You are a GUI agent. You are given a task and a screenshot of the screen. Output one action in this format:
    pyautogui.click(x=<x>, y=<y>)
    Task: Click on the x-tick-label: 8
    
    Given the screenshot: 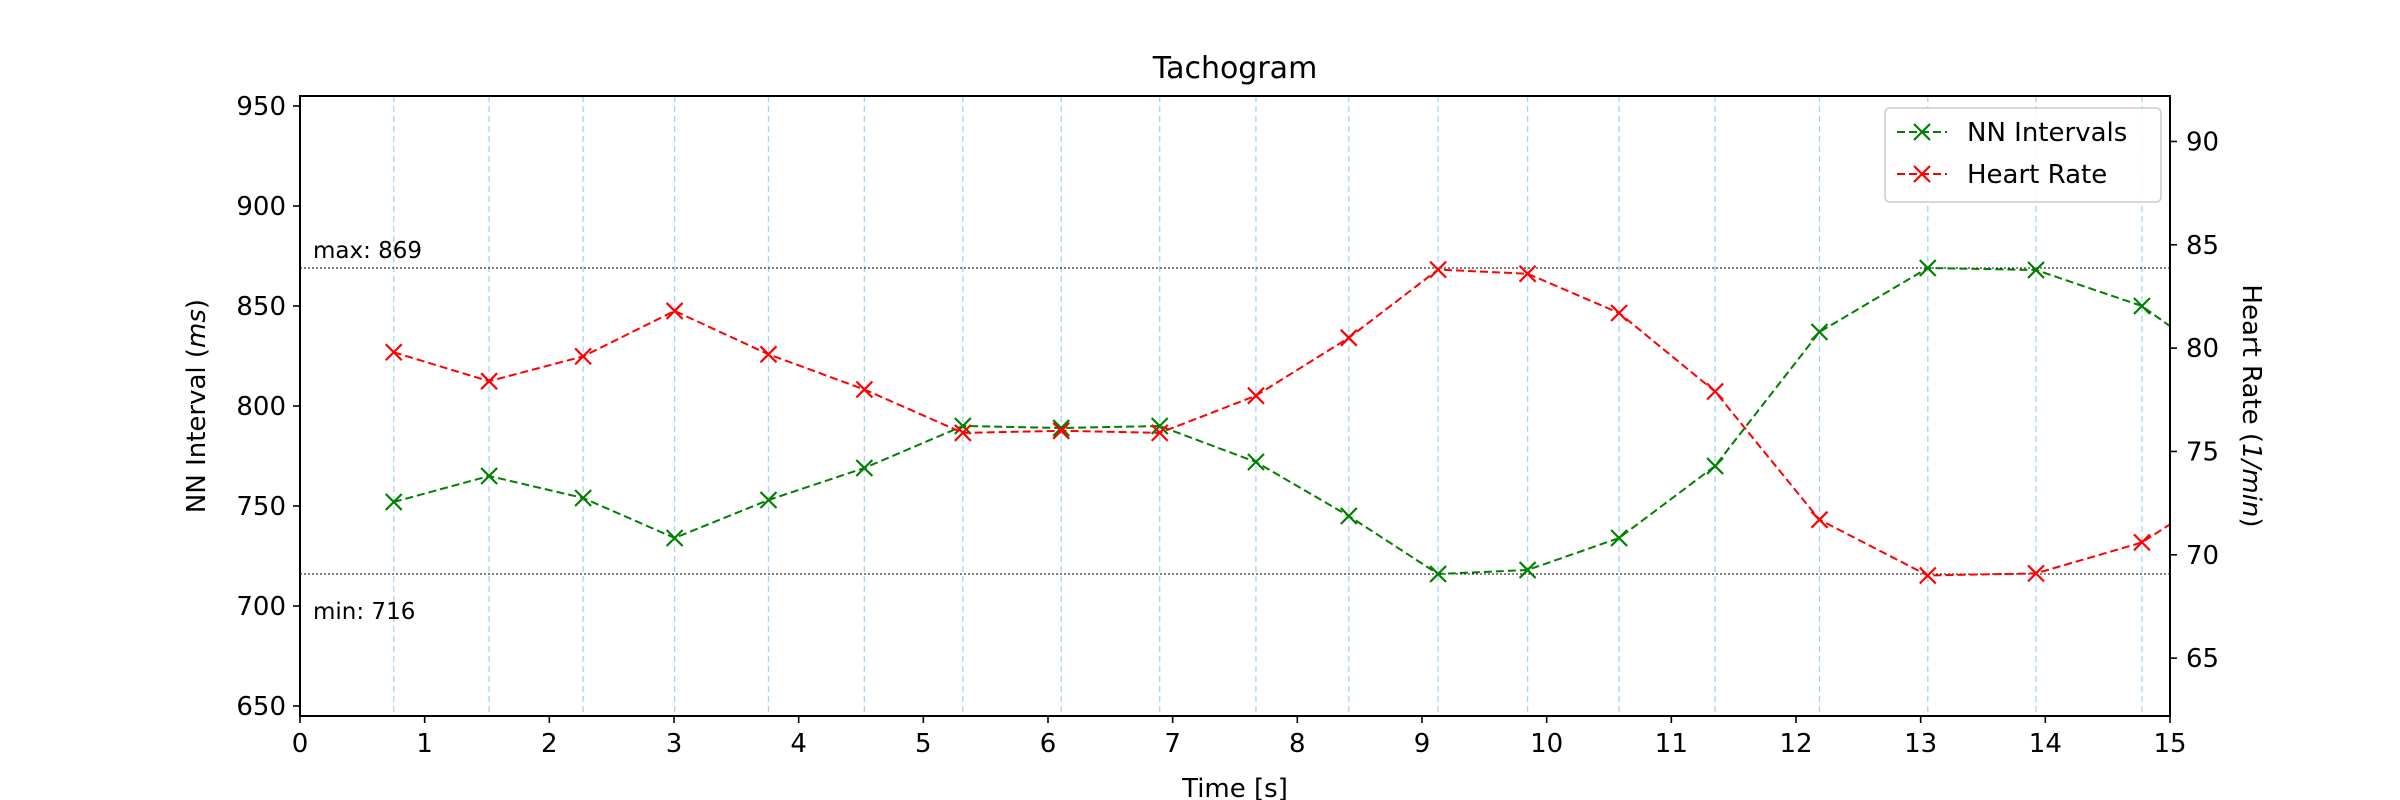 What is the action you would take?
    pyautogui.click(x=1297, y=744)
    